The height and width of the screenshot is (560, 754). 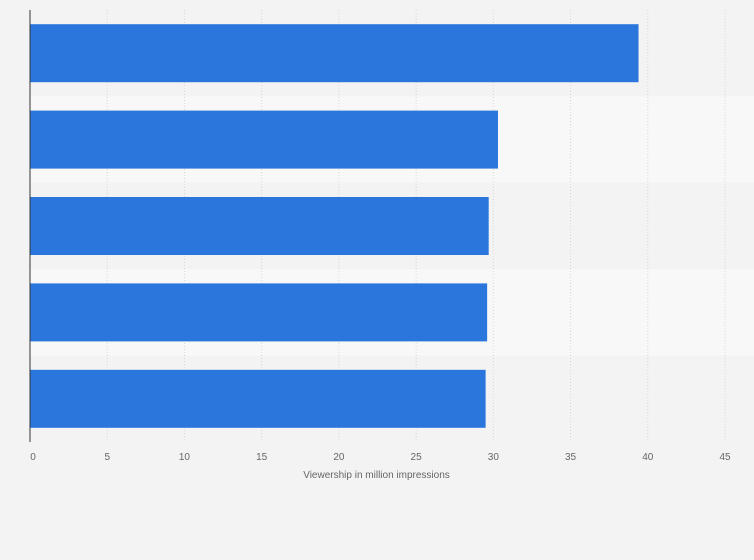 I want to click on x-axis-title: Viewership in million impressions, so click(x=376, y=475).